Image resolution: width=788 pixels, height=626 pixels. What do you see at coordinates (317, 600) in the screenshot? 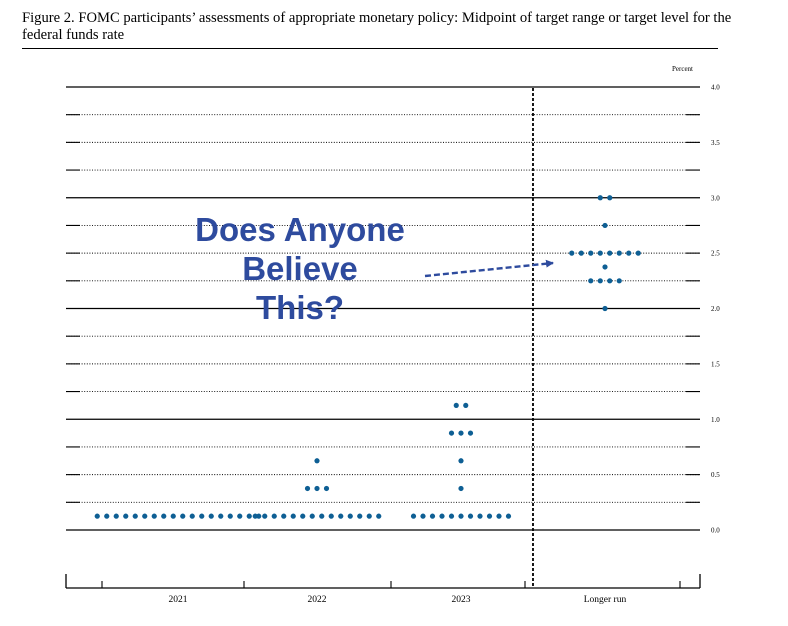
I see `x-category-label: 2022` at bounding box center [317, 600].